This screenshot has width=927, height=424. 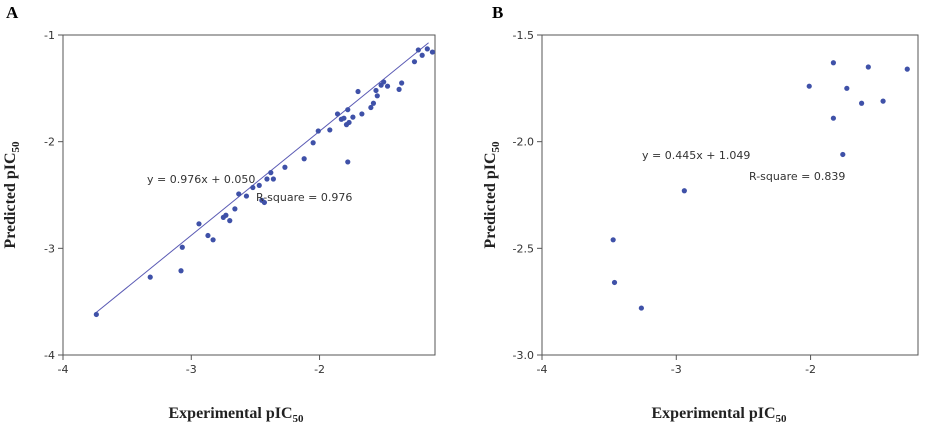 I want to click on panel-b-y-axis-title-text: Predicted pIC, so click(x=490, y=200).